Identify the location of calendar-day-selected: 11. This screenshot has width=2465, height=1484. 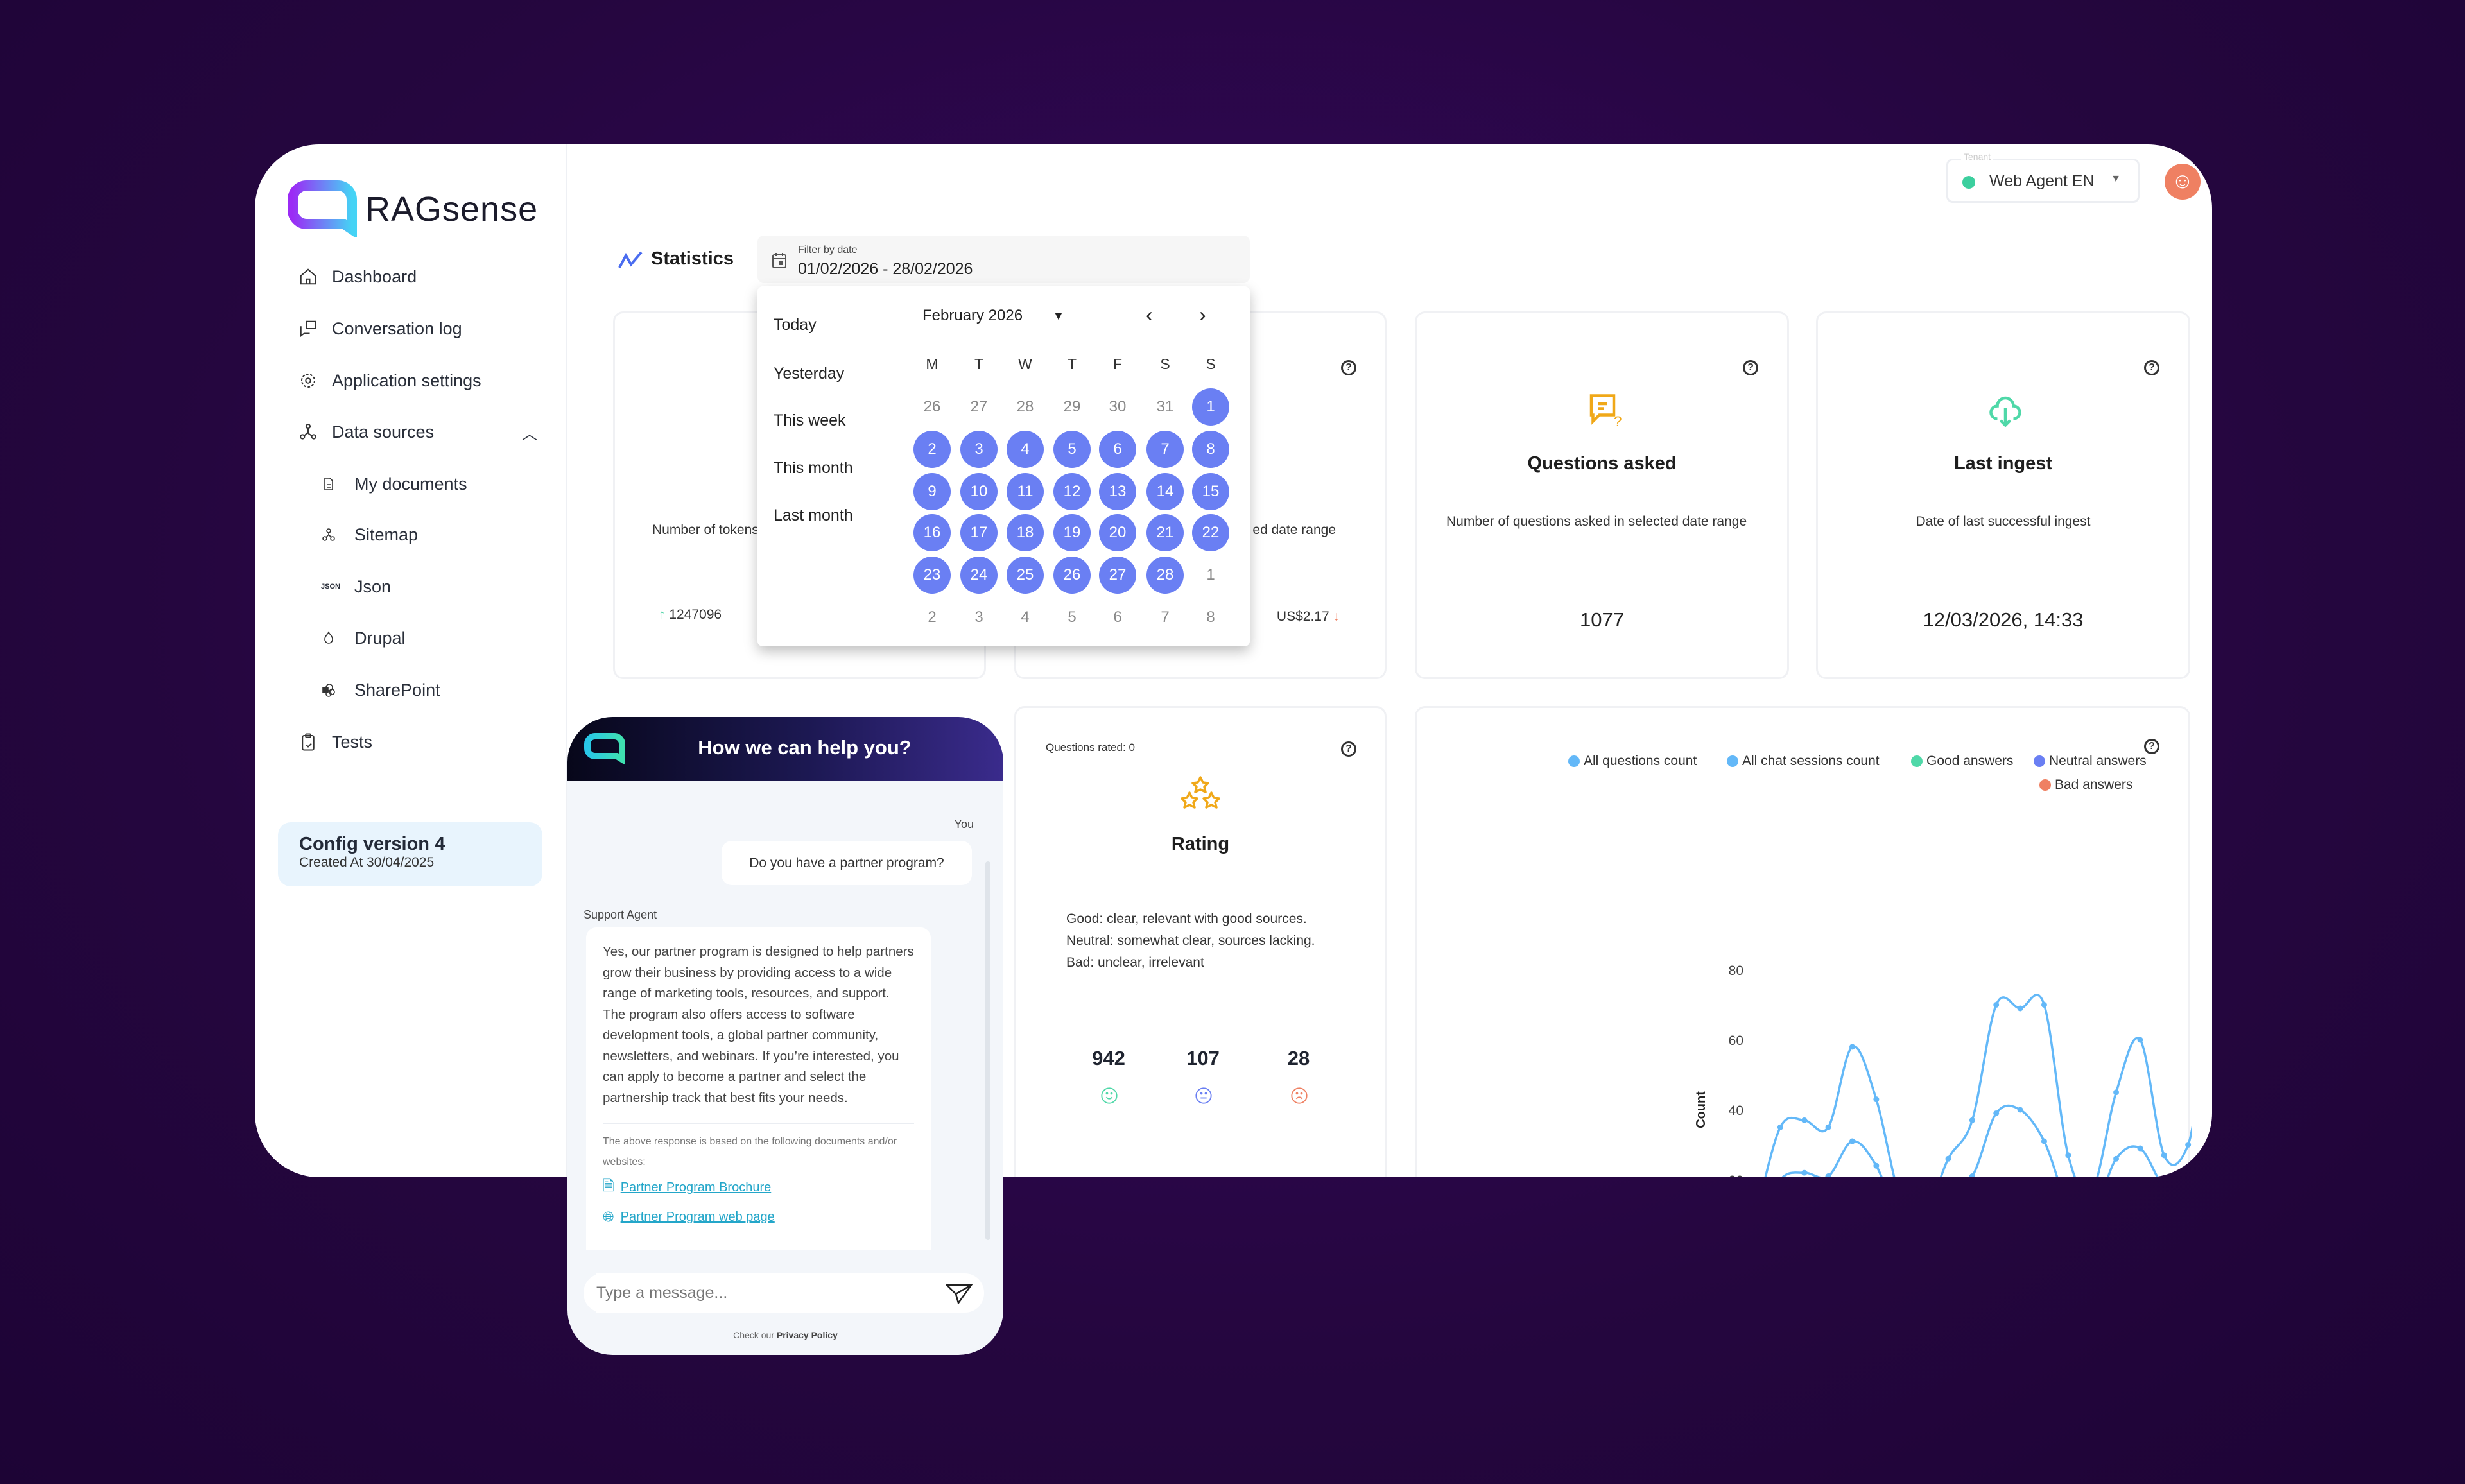
(1025, 491).